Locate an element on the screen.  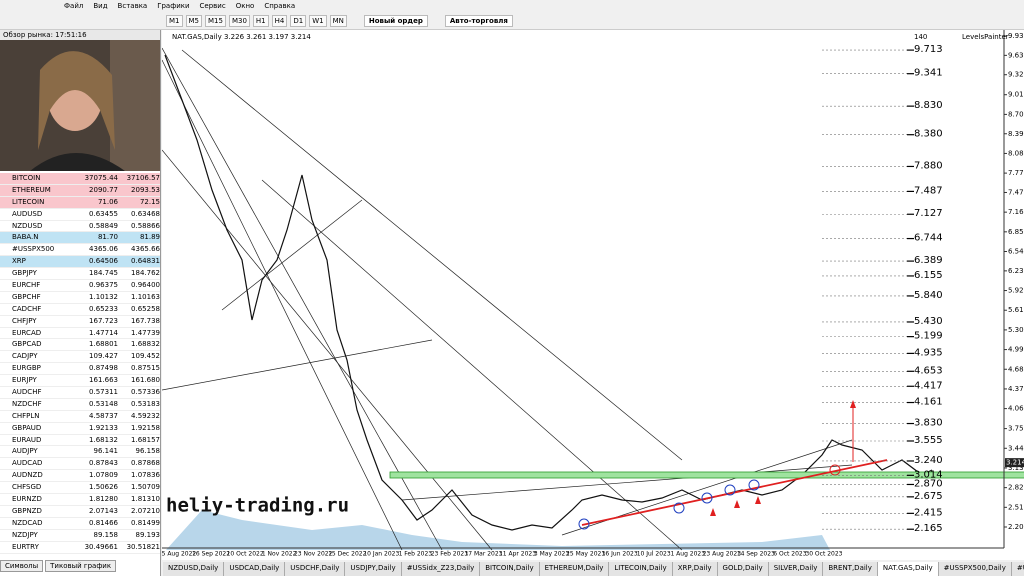
chart-tab: USDCAD,Daily is located at coordinates (255, 569).